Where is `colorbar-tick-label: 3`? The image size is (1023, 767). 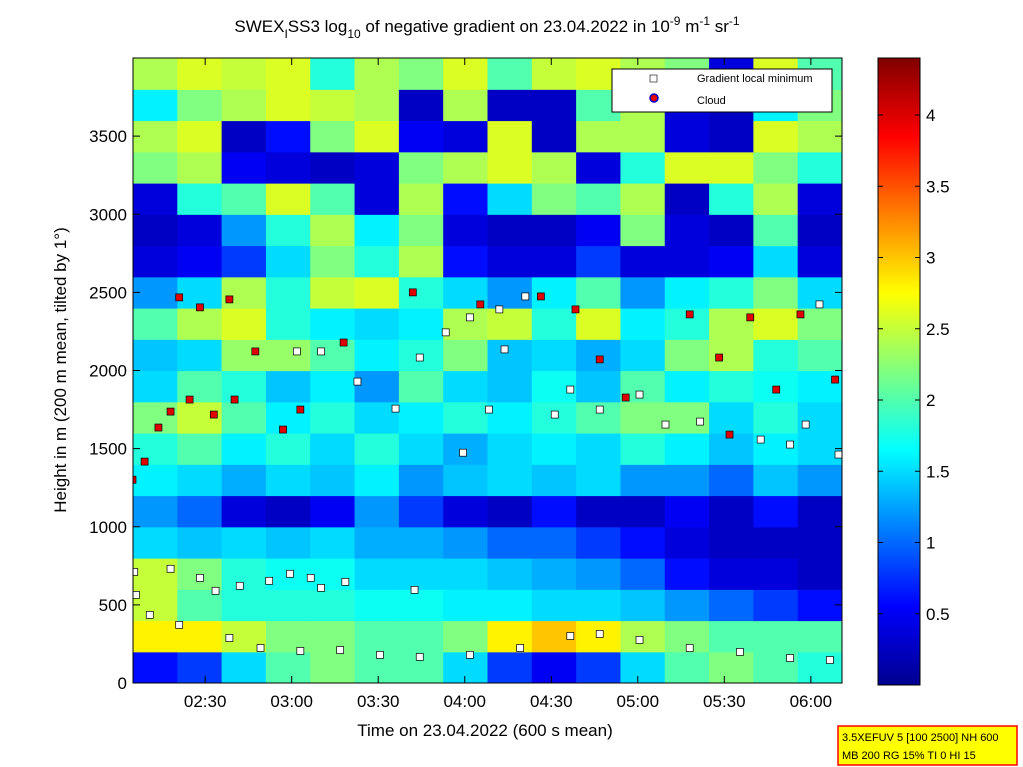
colorbar-tick-label: 3 is located at coordinates (930, 258).